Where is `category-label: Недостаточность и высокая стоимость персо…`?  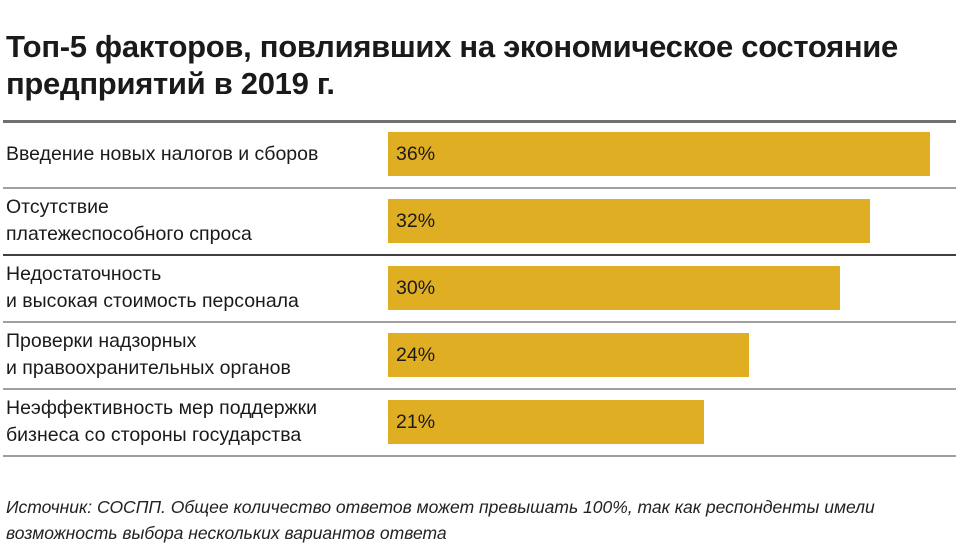
category-label: Недостаточность и высокая стоимость персо… is located at coordinates (152, 288).